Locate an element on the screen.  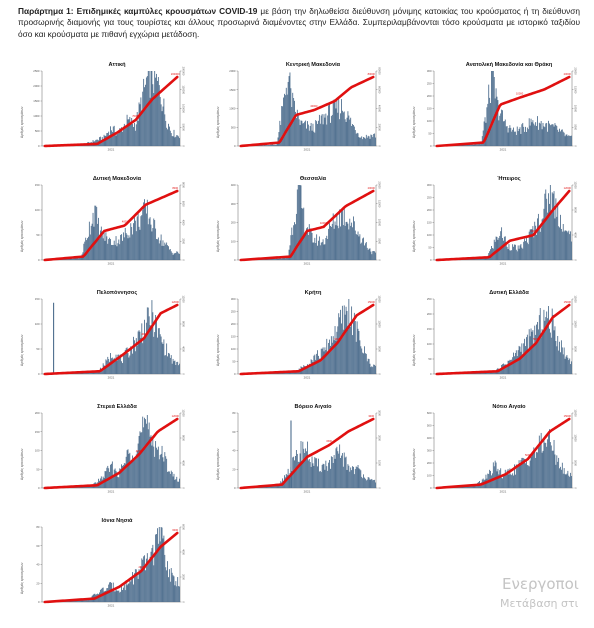
y-tick-label: 100 is located at coordinates (429, 121).